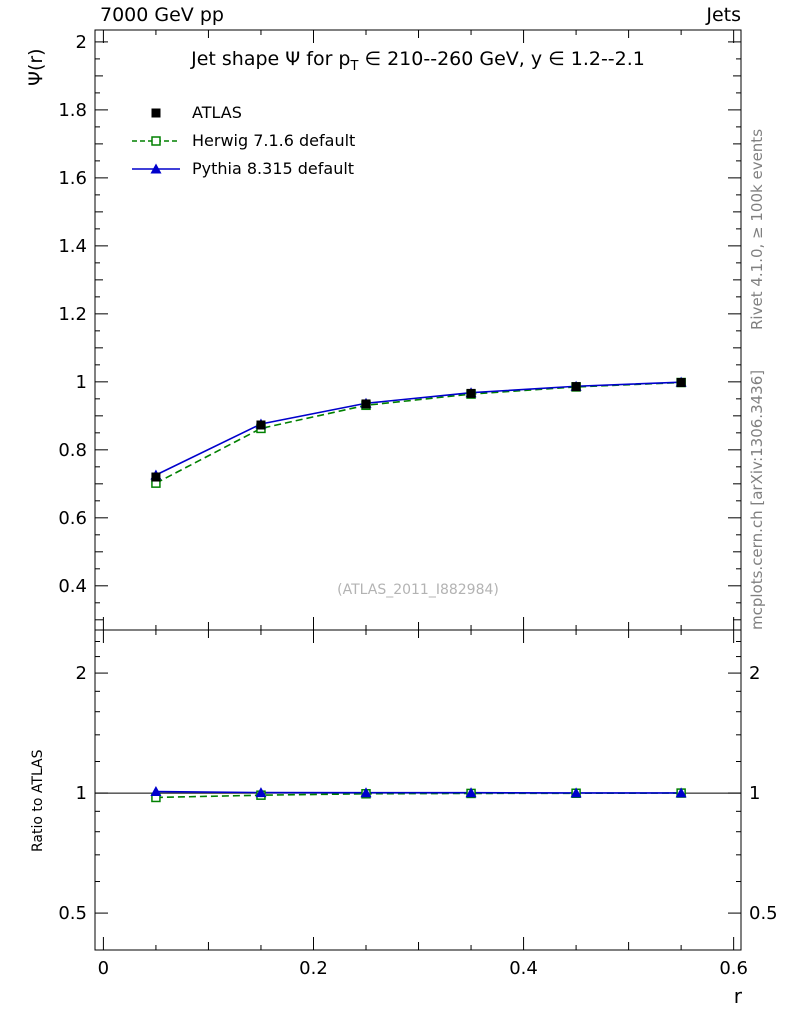 Image resolution: width=786 pixels, height=1024 pixels. What do you see at coordinates (723, 15) in the screenshot?
I see `process-label: Jets` at bounding box center [723, 15].